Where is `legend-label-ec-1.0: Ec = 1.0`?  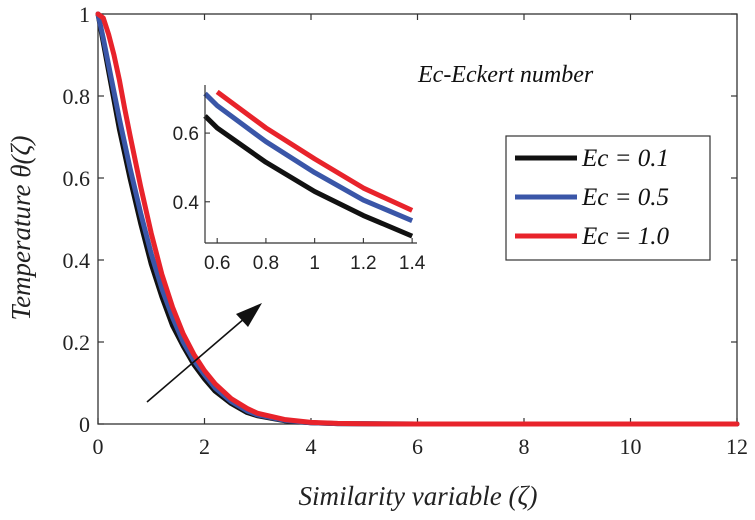
legend-label-ec-1.0: Ec = 1.0 is located at coordinates (625, 236).